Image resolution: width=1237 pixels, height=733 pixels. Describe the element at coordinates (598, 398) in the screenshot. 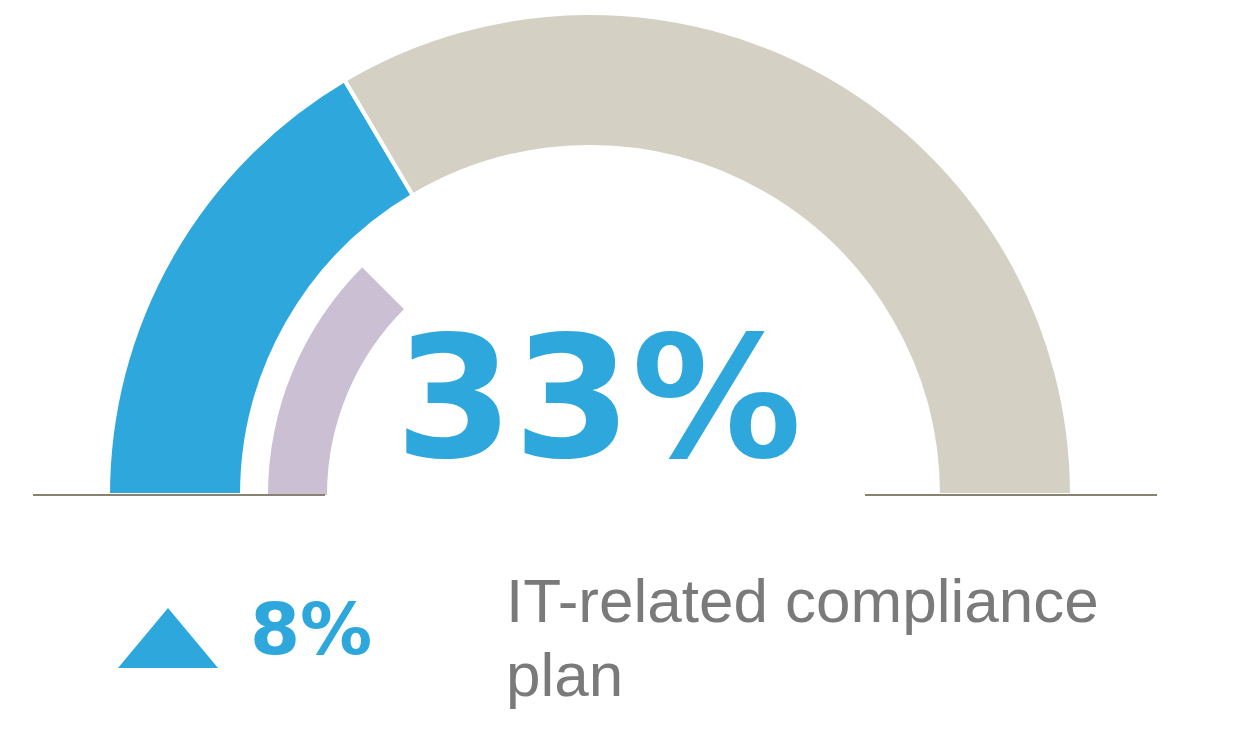

I see `text: 33%` at that location.